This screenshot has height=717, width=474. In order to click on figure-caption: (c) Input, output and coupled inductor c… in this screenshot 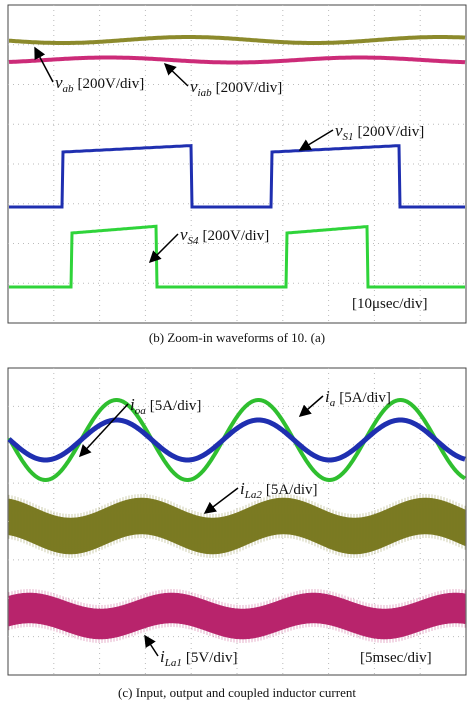, I will do `click(237, 692)`.